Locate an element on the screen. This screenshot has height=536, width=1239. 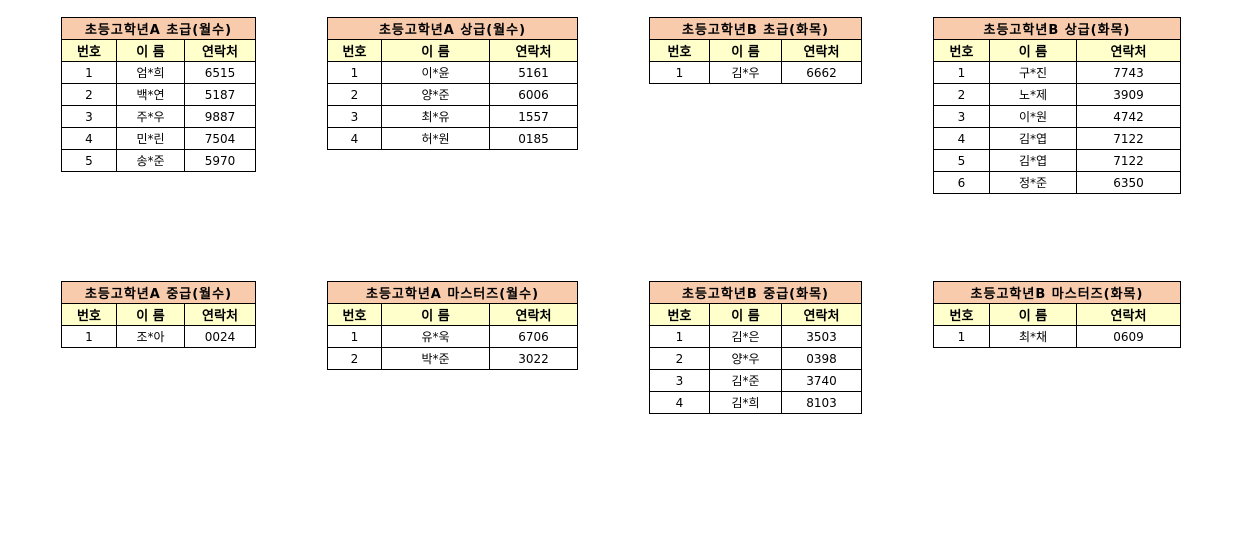
table-cell: 3909 is located at coordinates (1128, 94).